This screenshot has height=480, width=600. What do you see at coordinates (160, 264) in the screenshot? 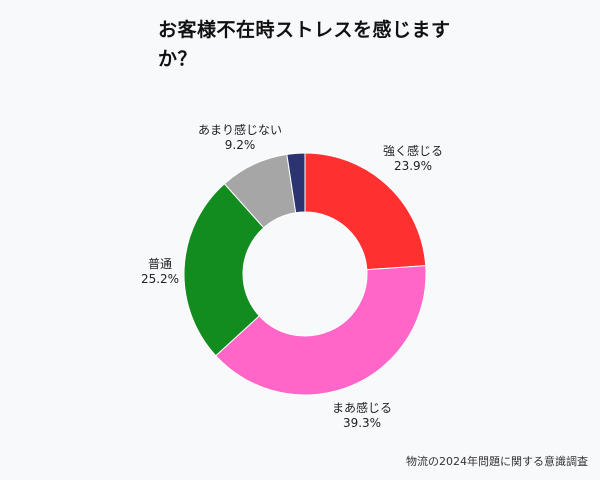
I see `slice-category-label: 普通` at bounding box center [160, 264].